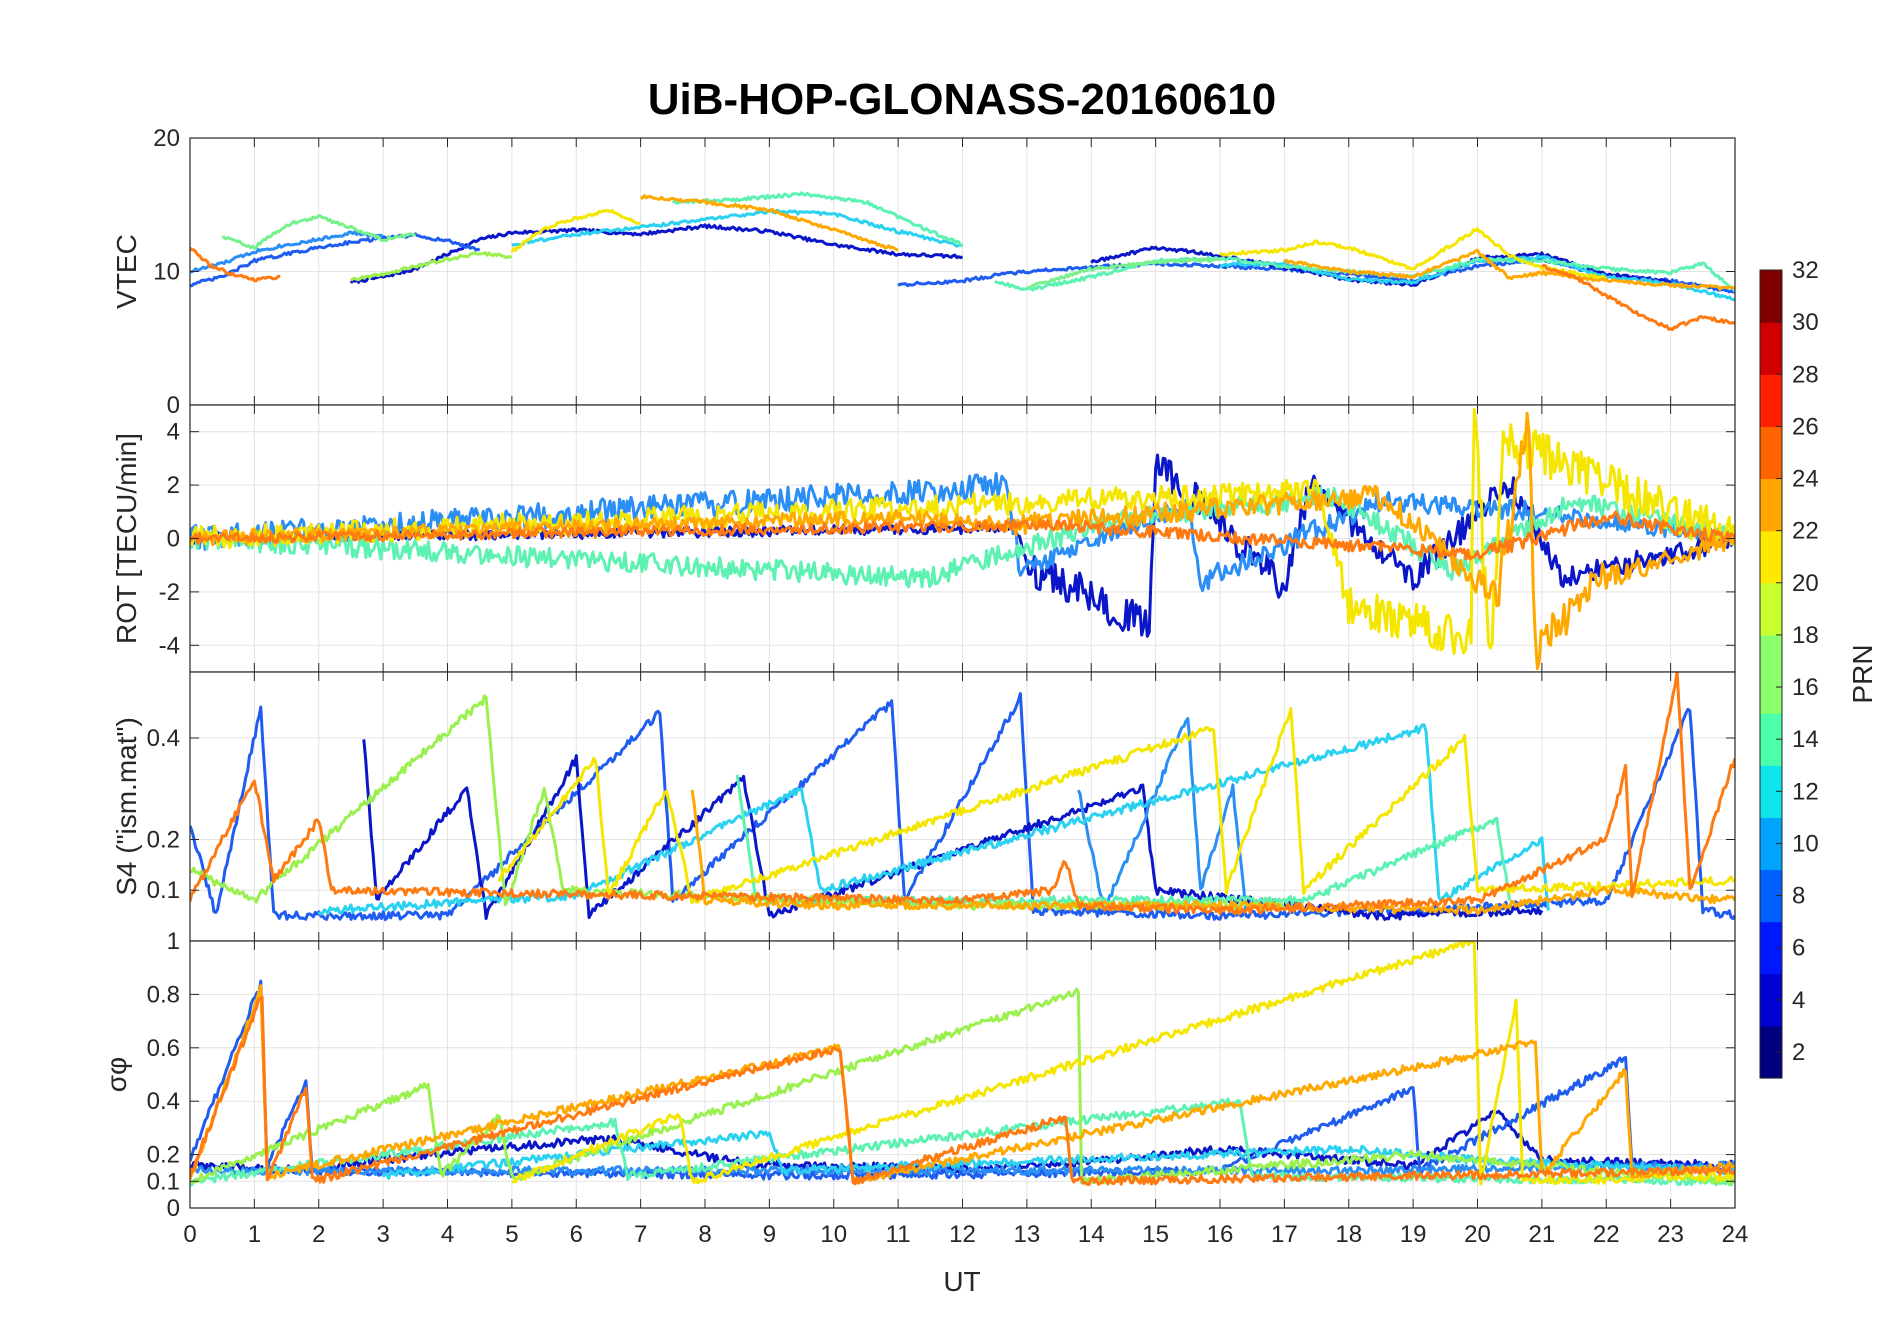 The height and width of the screenshot is (1330, 1902). What do you see at coordinates (189, 1234) in the screenshot?
I see `x-tick-label: 0` at bounding box center [189, 1234].